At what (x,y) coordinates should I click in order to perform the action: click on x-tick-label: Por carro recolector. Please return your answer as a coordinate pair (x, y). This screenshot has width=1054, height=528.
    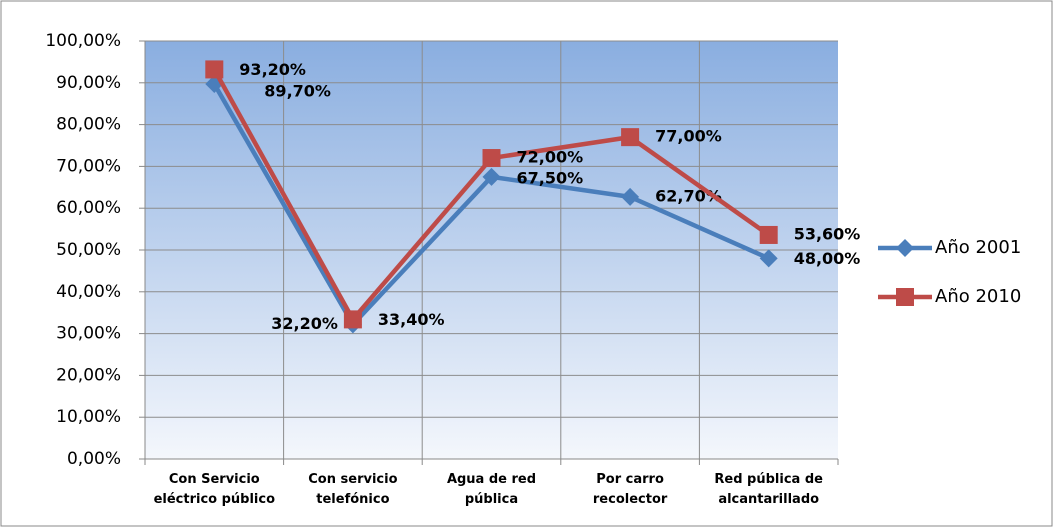
    Looking at the image, I should click on (630, 489).